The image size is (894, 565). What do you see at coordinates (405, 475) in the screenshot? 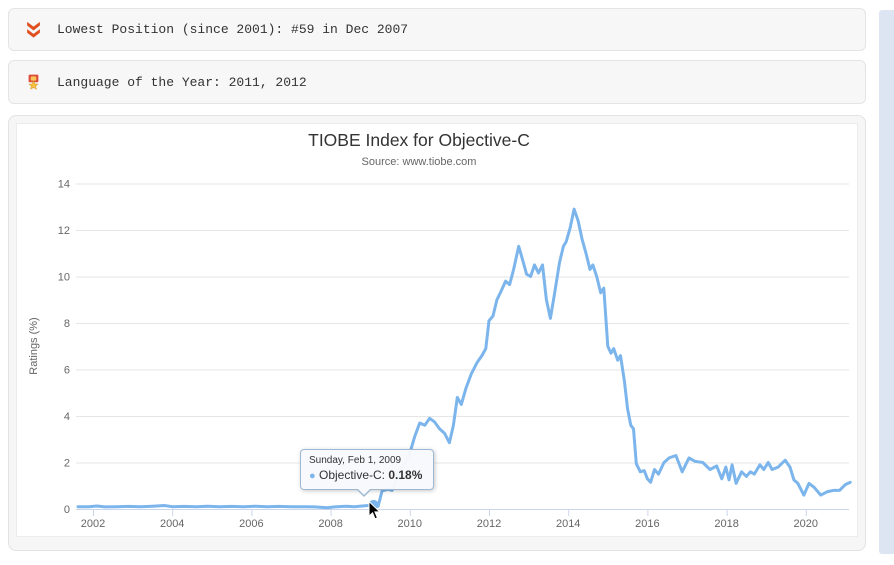
I see `tooltip-value: 0.18%` at bounding box center [405, 475].